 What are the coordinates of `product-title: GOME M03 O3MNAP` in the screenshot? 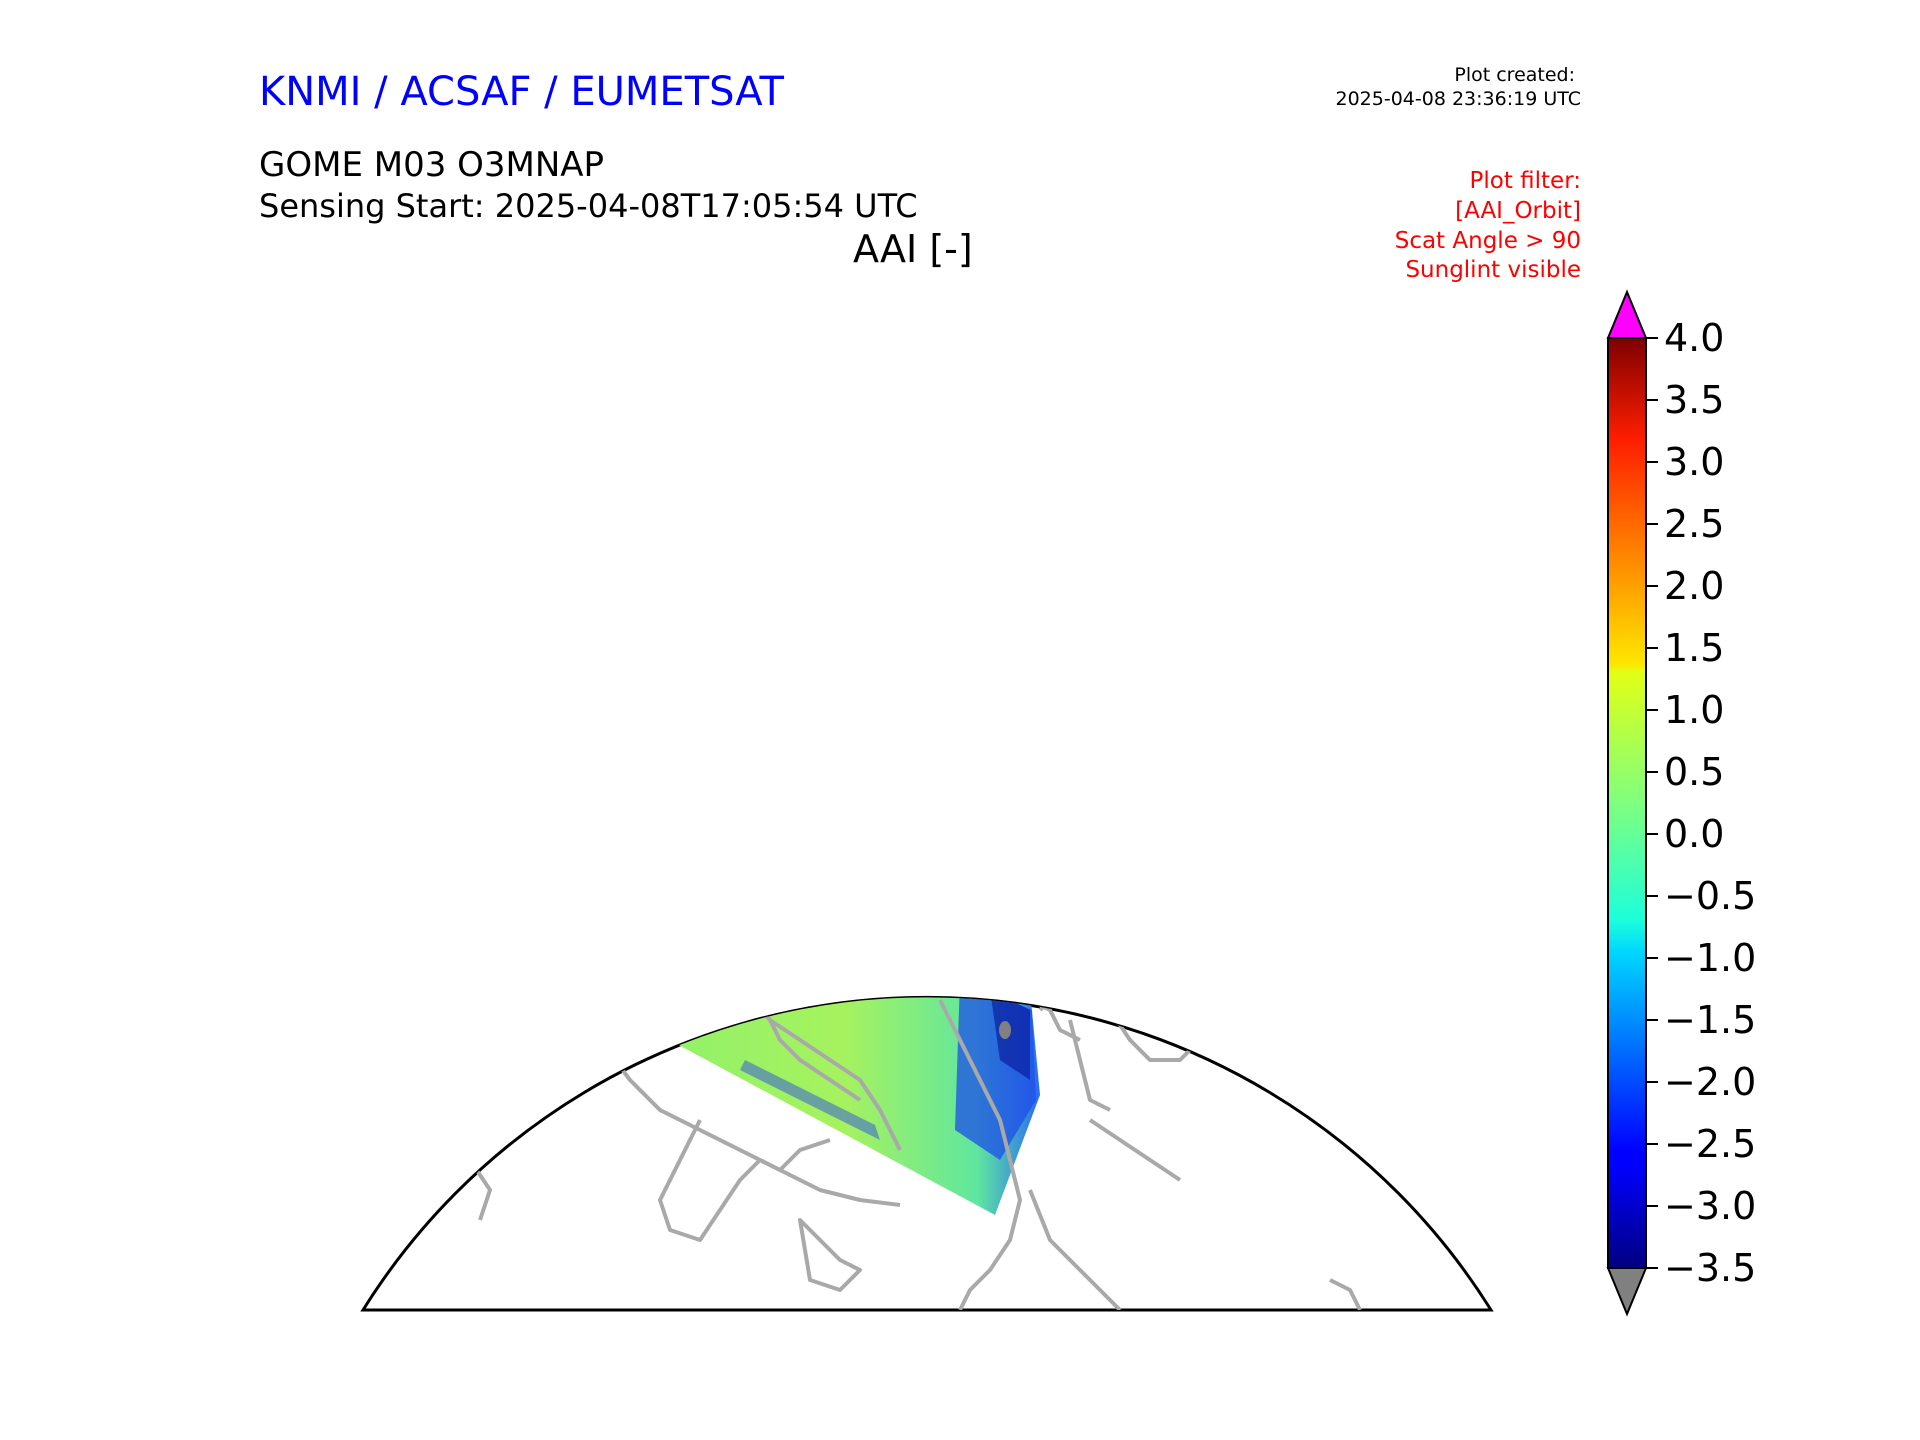 It's located at (432, 165).